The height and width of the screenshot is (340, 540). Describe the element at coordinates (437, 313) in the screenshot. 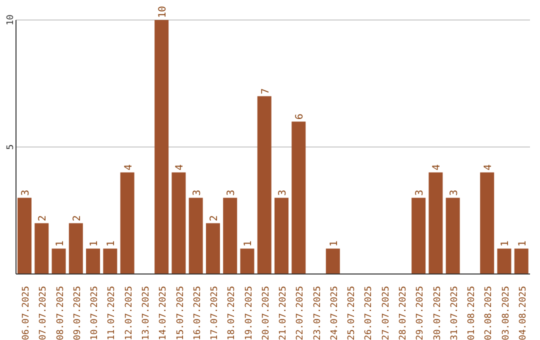

I see `x-tick-label: 30.07.2025` at that location.